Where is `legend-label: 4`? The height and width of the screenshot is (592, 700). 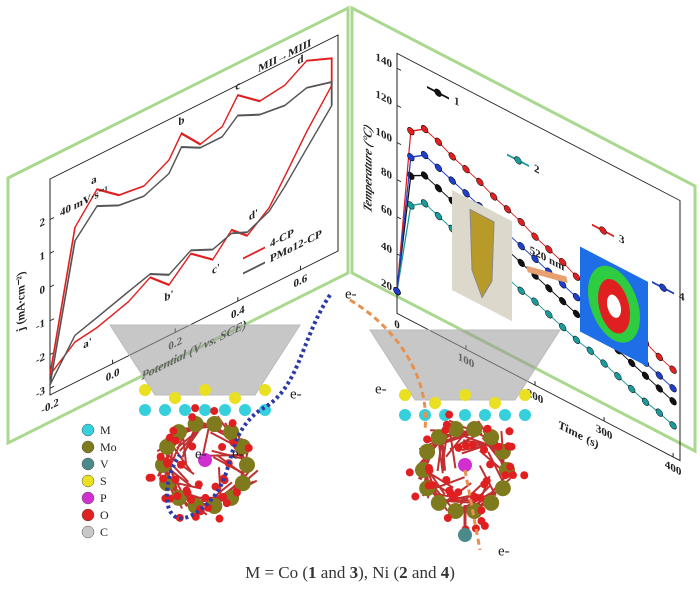 legend-label: 4 is located at coordinates (682, 296).